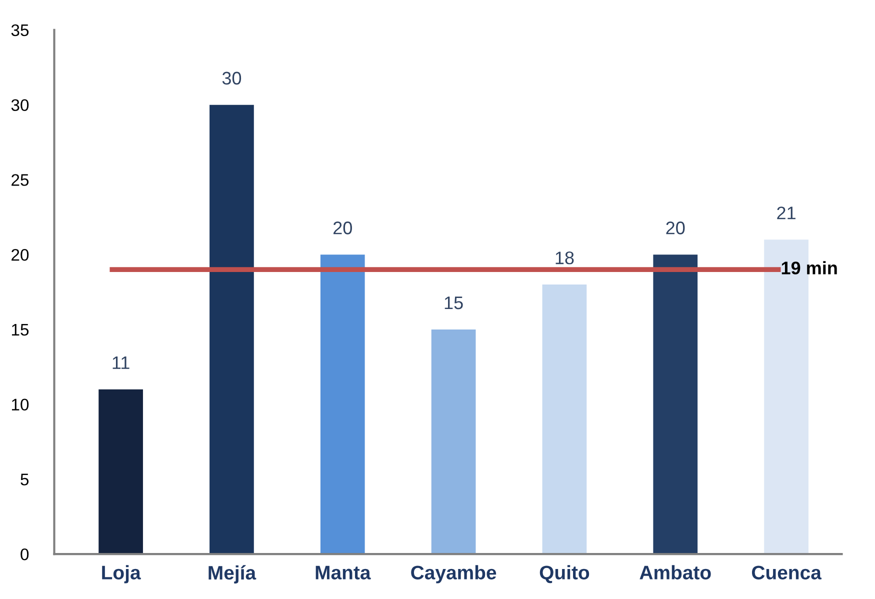 Image resolution: width=875 pixels, height=599 pixels. Describe the element at coordinates (20, 254) in the screenshot. I see `y-tick-label: 20` at that location.